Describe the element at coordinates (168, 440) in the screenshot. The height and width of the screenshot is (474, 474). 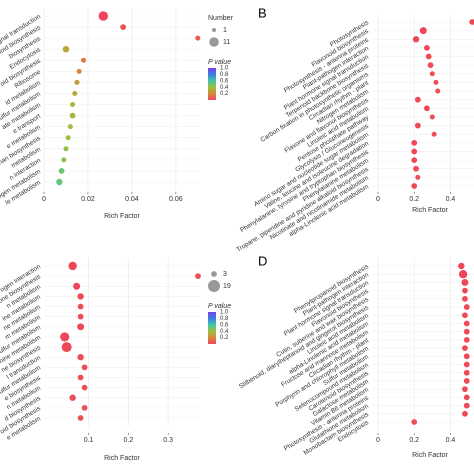
I see `x-tick-label: 0.3` at that location.